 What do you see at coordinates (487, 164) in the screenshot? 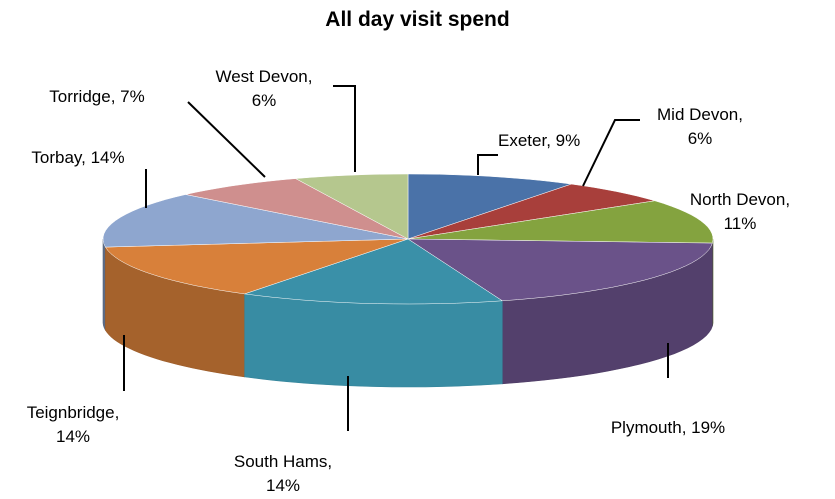
I see `leader-line-exeter` at bounding box center [487, 164].